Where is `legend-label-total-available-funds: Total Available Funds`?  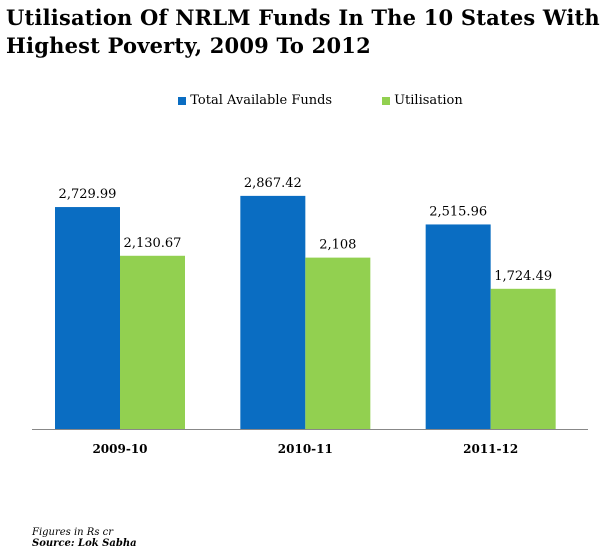
legend-label-total-available-funds: Total Available Funds is located at coordinates (261, 100).